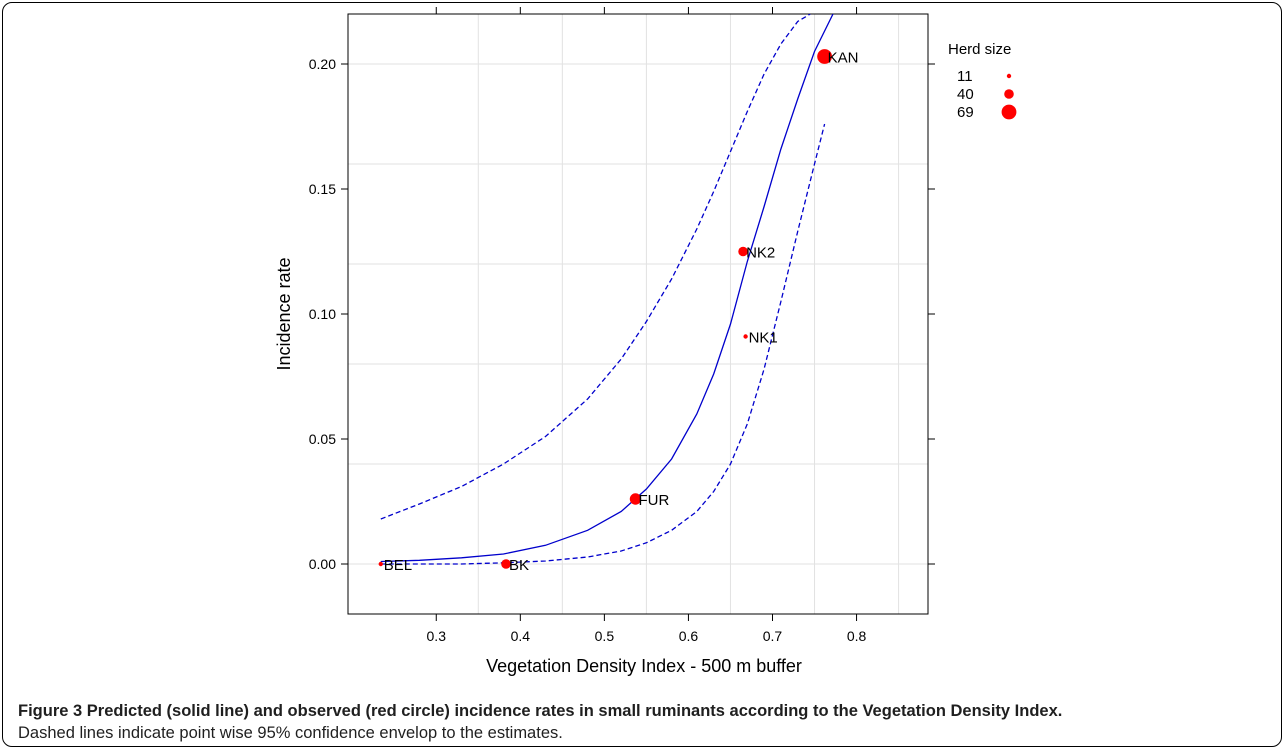 The width and height of the screenshot is (1287, 752). What do you see at coordinates (322, 189) in the screenshot?
I see `y-tick-label: 0.15` at bounding box center [322, 189].